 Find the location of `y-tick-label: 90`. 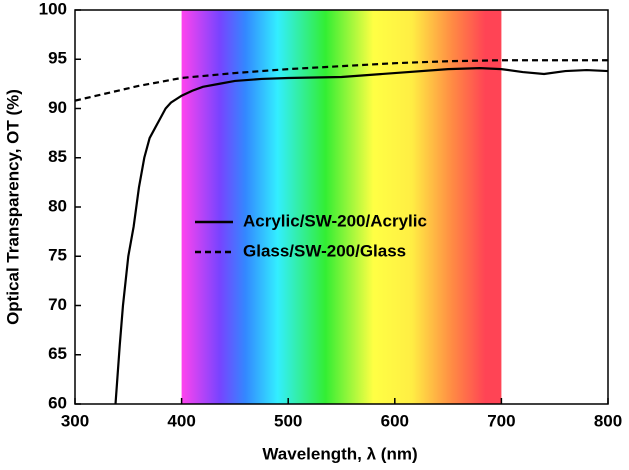

y-tick-label: 90 is located at coordinates (57, 107).